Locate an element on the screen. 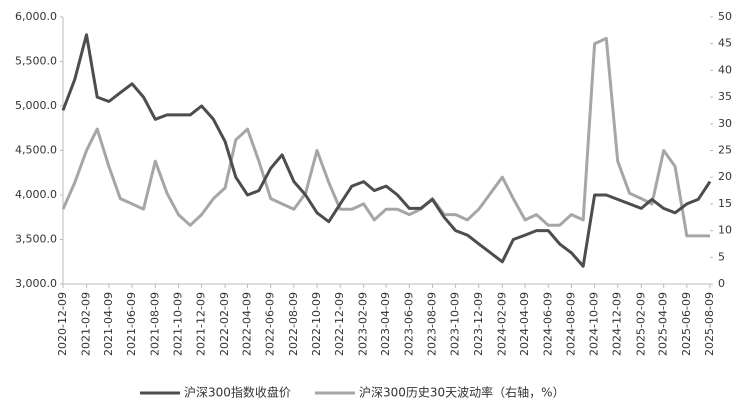  y-tick-label: 5,500.0 is located at coordinates (36, 61).